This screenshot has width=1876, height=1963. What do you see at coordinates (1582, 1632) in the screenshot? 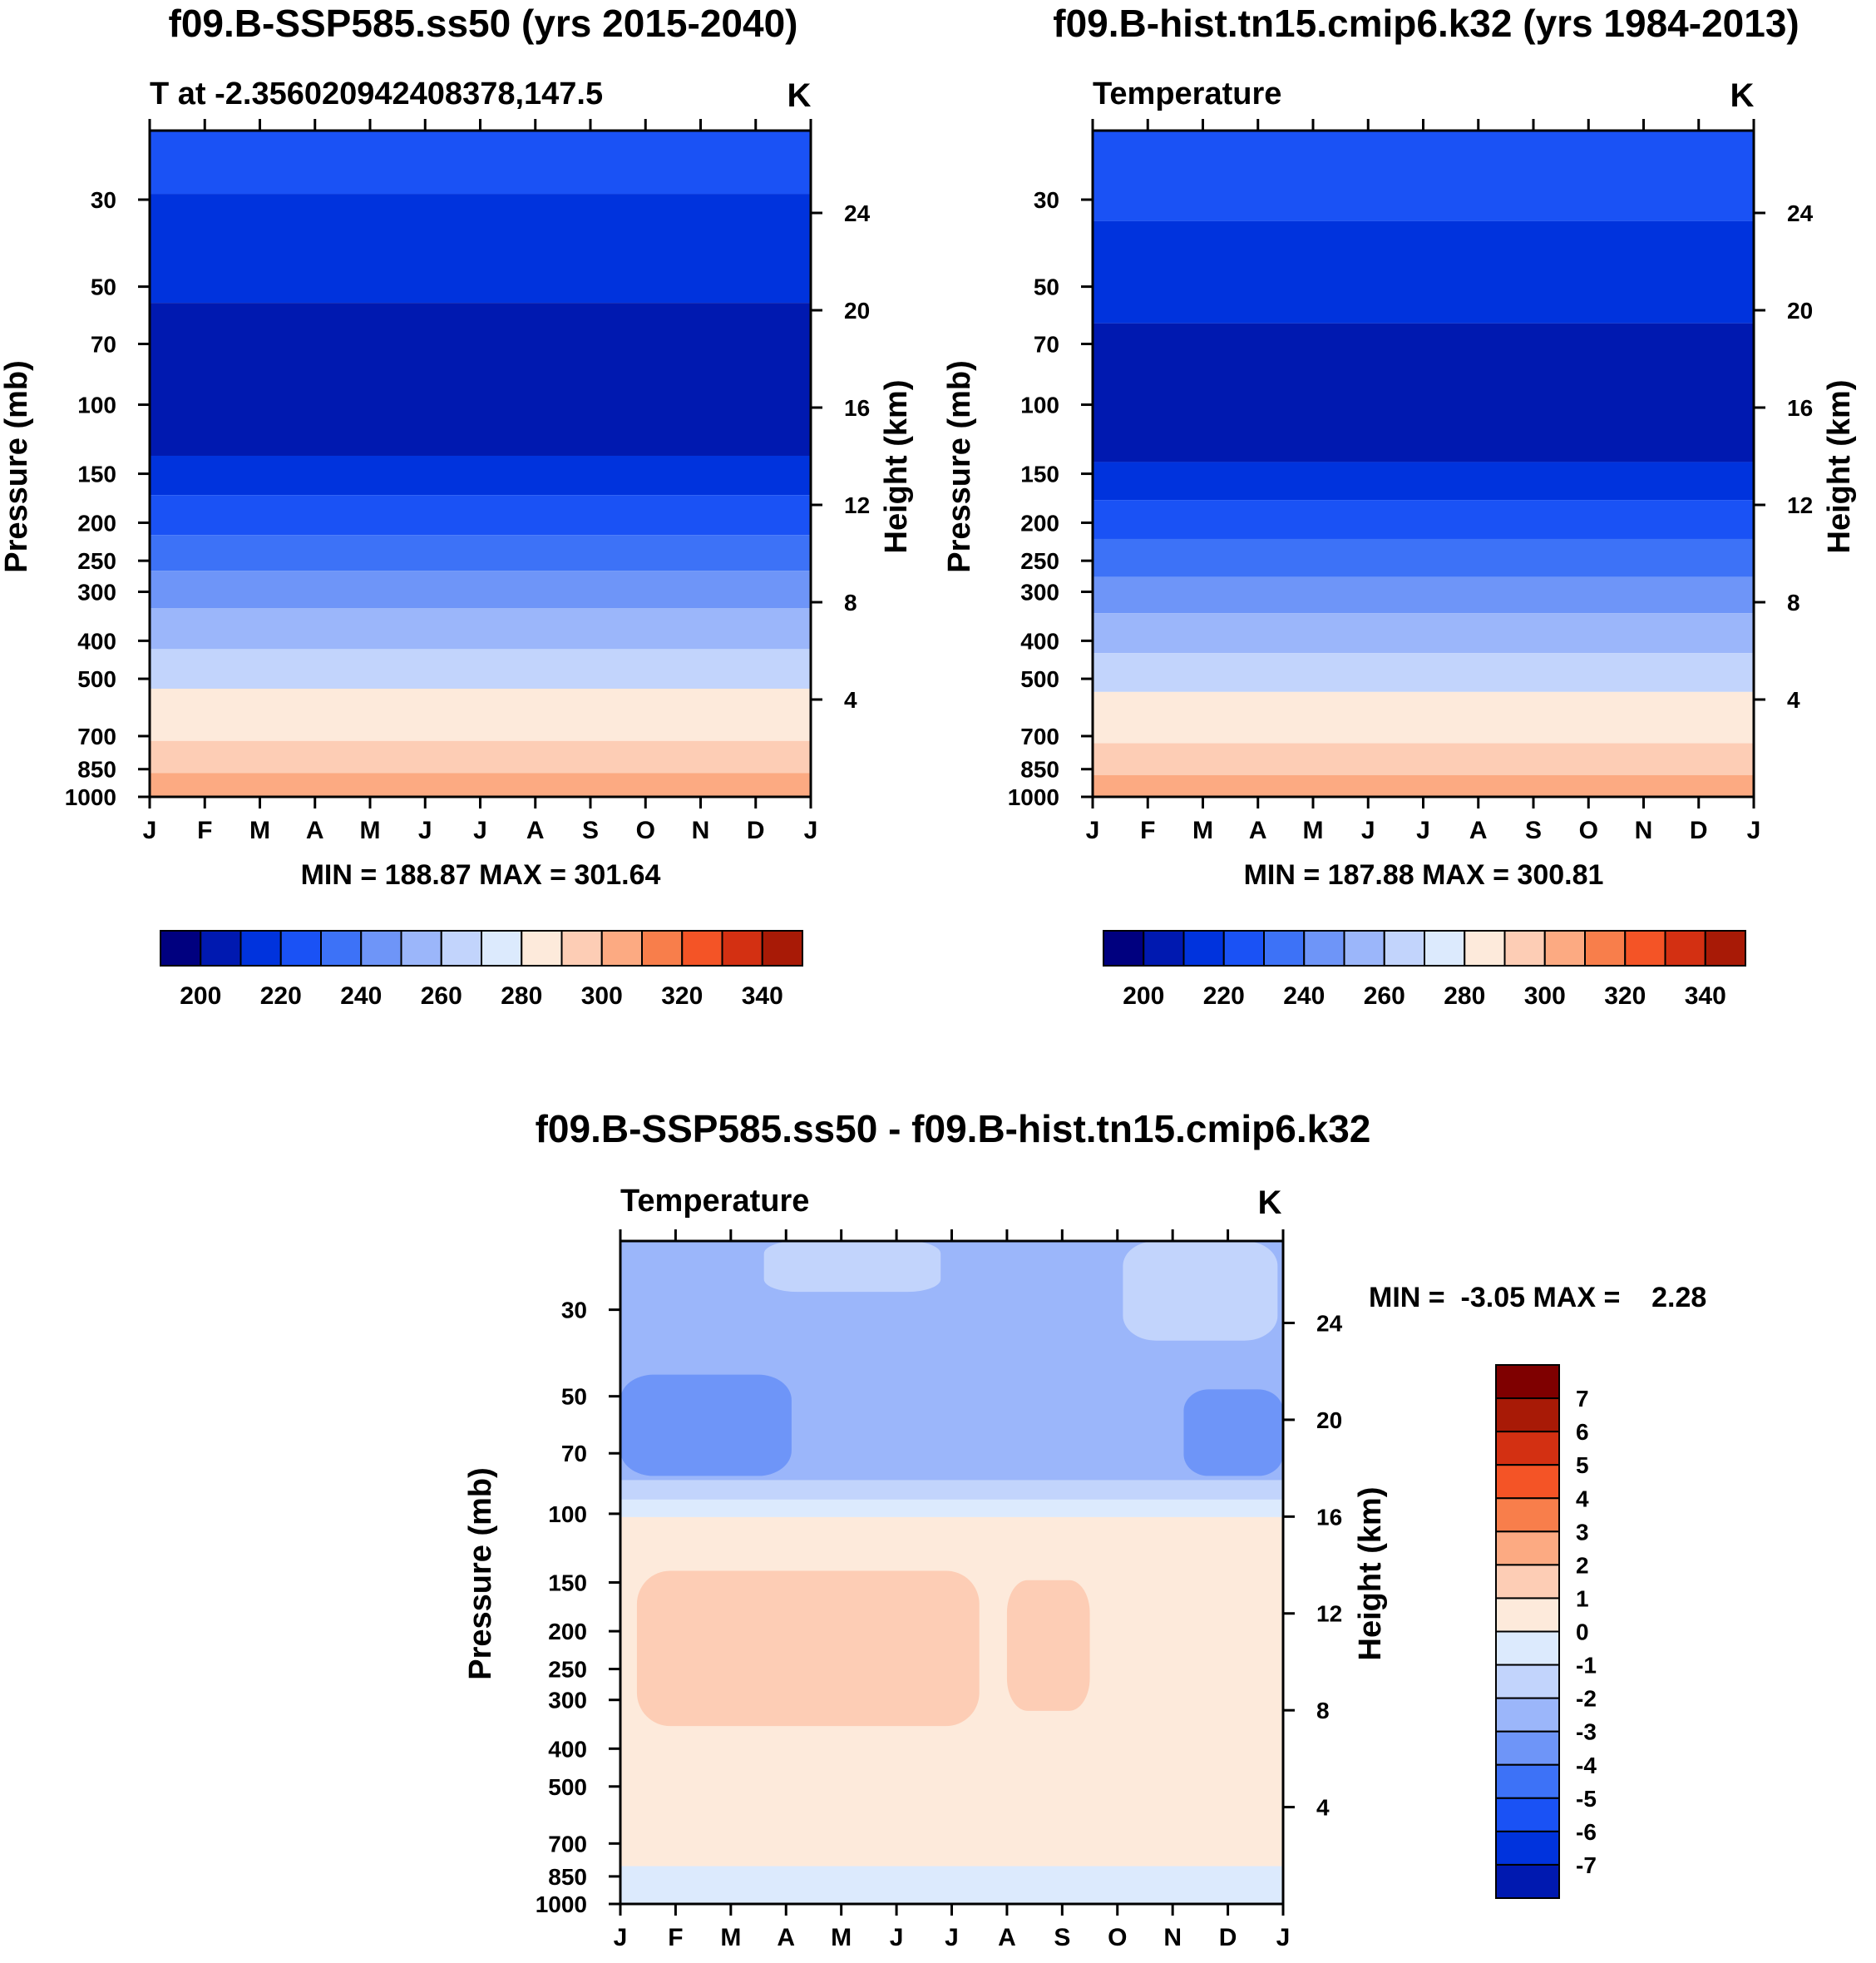
I see `colorbar-label: 0` at bounding box center [1582, 1632].